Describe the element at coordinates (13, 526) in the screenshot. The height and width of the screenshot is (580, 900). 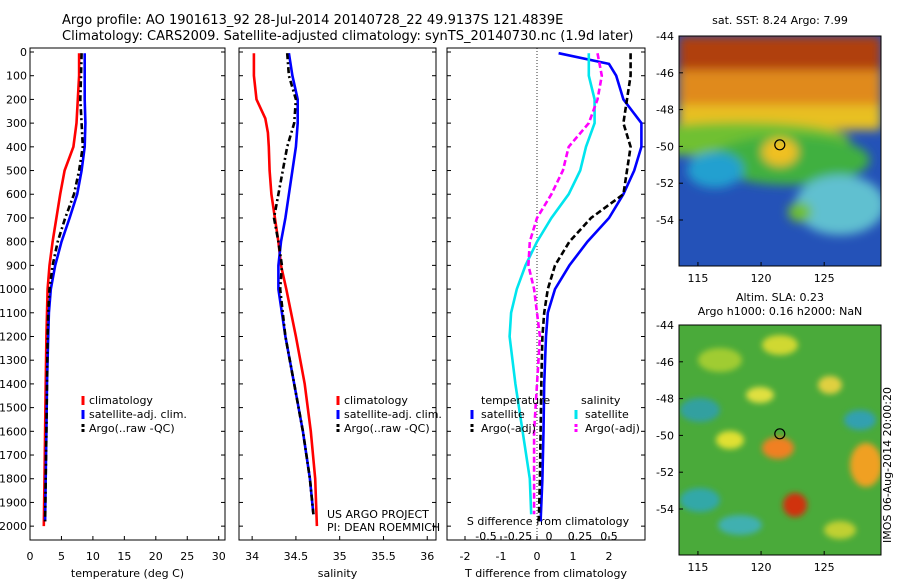
I see `y-tick-label: 2000` at that location.